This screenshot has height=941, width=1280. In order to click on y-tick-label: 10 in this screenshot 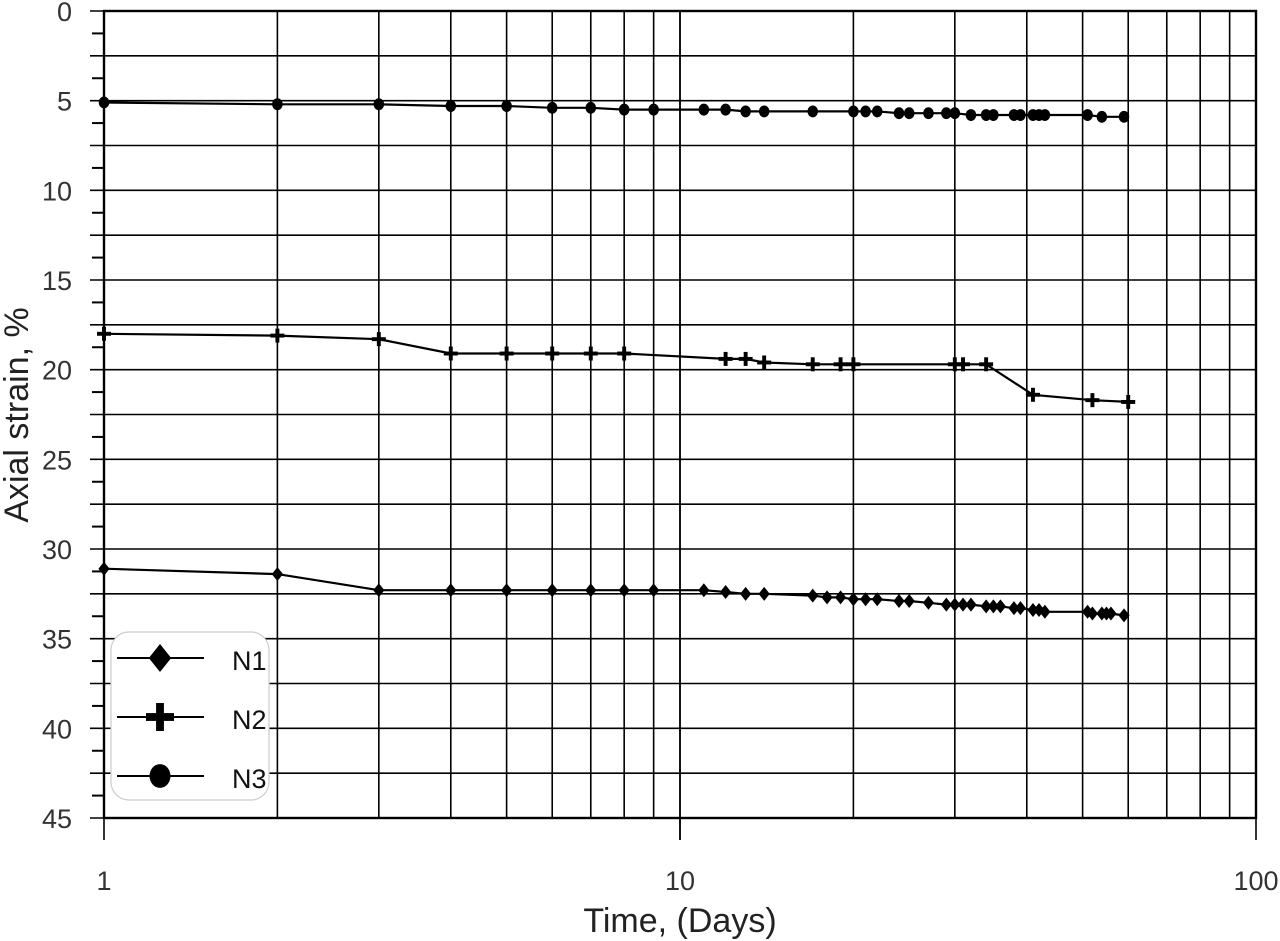, I will do `click(57, 191)`.